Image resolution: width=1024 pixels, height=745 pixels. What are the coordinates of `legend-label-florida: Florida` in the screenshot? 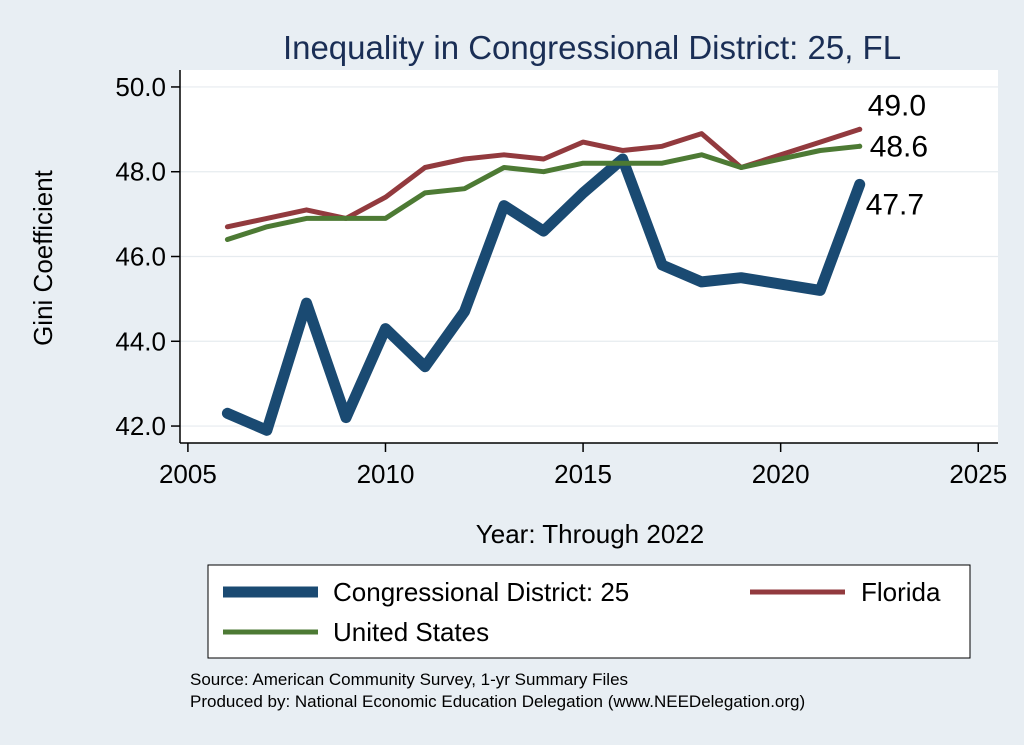 It's located at (901, 592).